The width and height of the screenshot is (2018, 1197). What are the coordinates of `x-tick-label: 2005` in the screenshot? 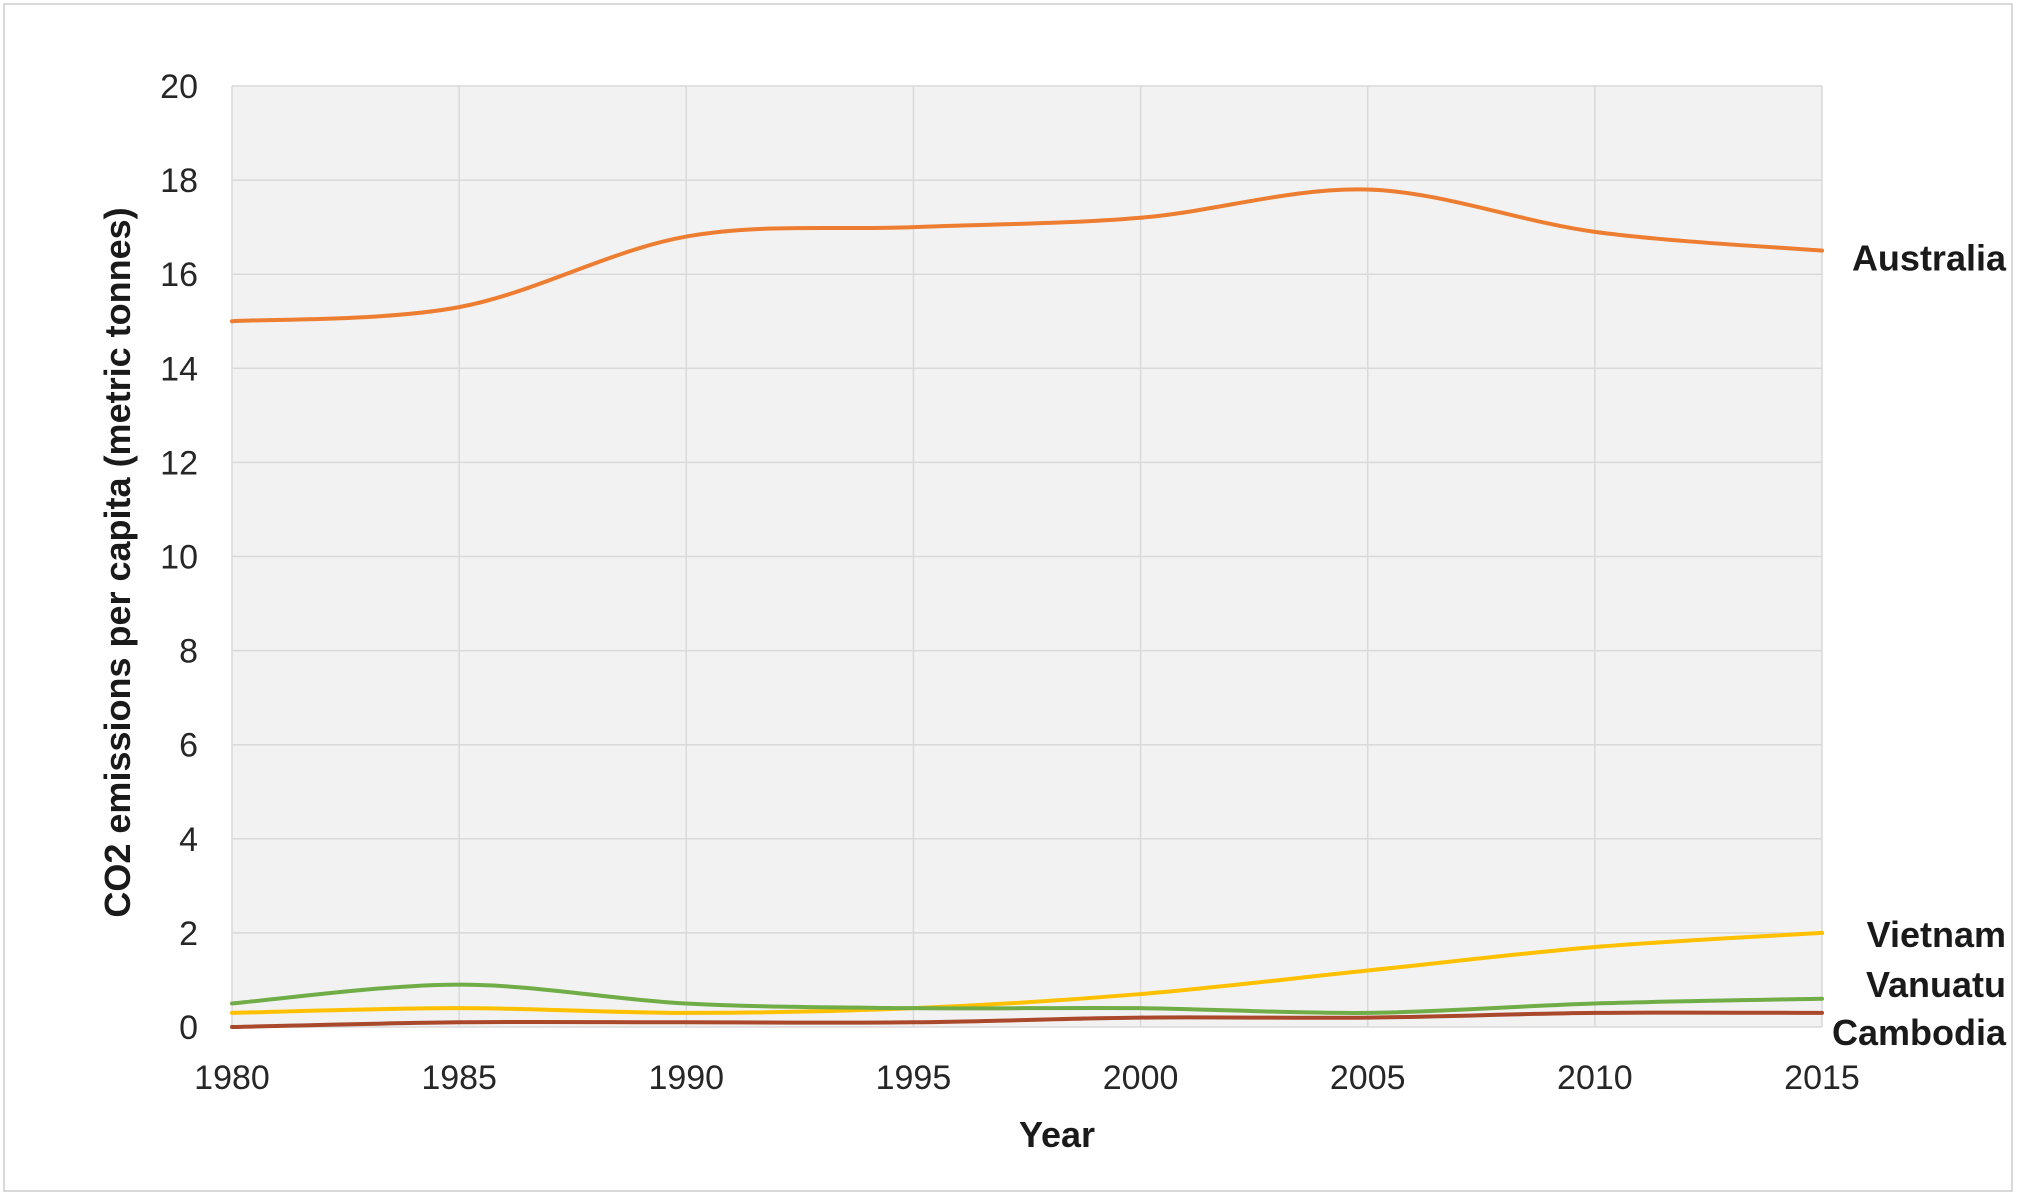 It's located at (1368, 1078).